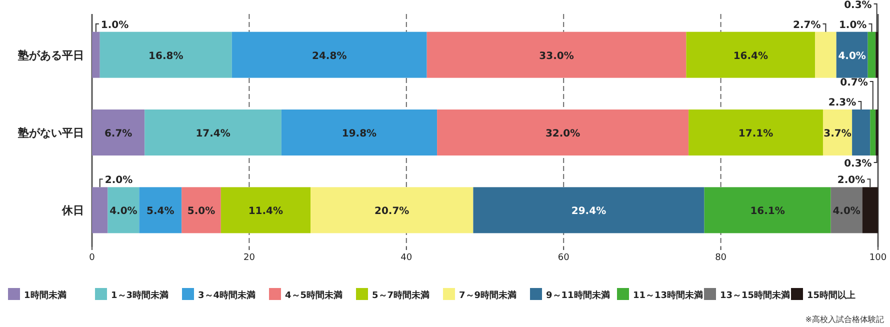 The image size is (890, 327). I want to click on data-label: 5.0%, so click(201, 212).